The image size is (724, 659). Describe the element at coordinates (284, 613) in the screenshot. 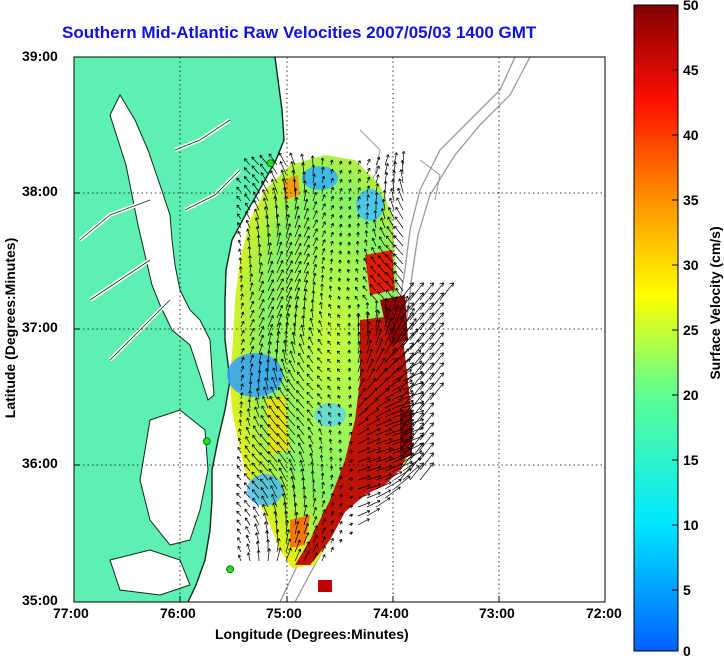

I see `x-tick: 75:00` at that location.